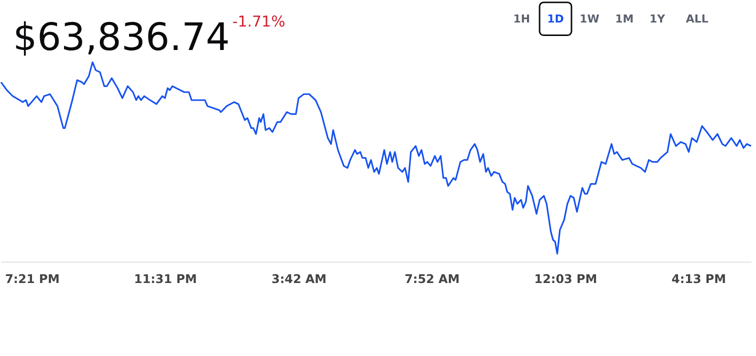  What do you see at coordinates (121, 37) in the screenshot?
I see `chart-title: $63,836.74` at bounding box center [121, 37].